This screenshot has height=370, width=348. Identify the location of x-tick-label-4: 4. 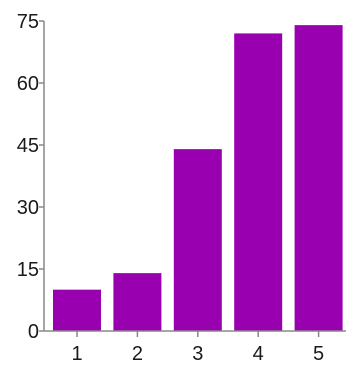
(258, 354).